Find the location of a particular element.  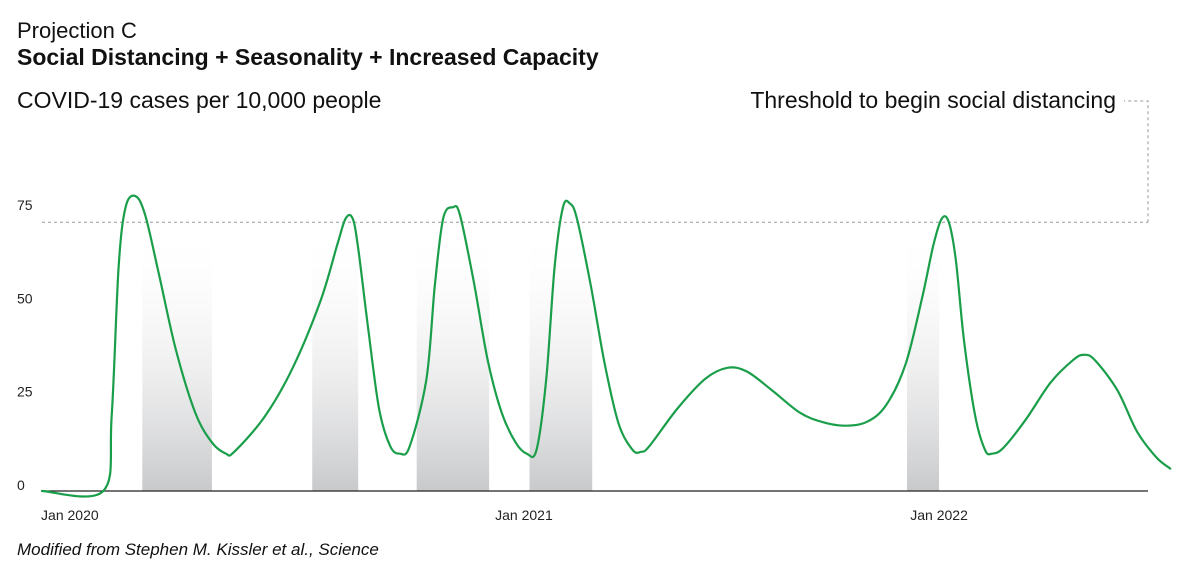

x-tick-label: Jan 2022 is located at coordinates (939, 515).